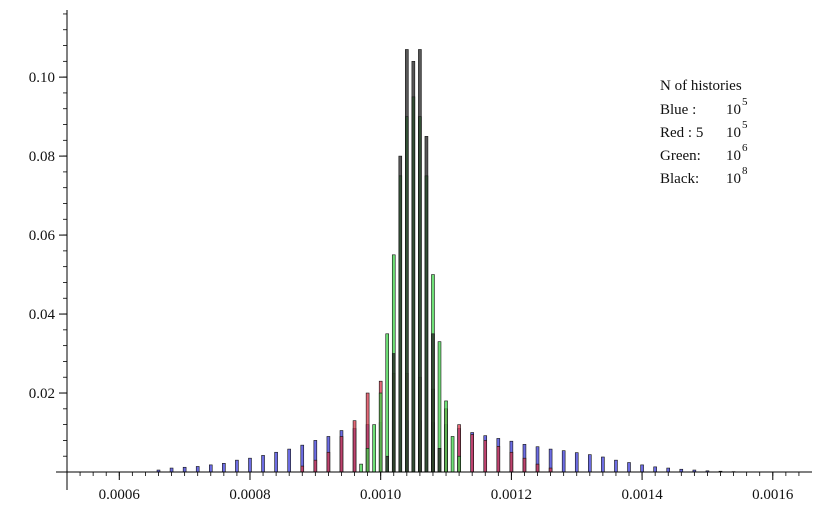  I want to click on x-tick-label: 0.0008, so click(249, 495).